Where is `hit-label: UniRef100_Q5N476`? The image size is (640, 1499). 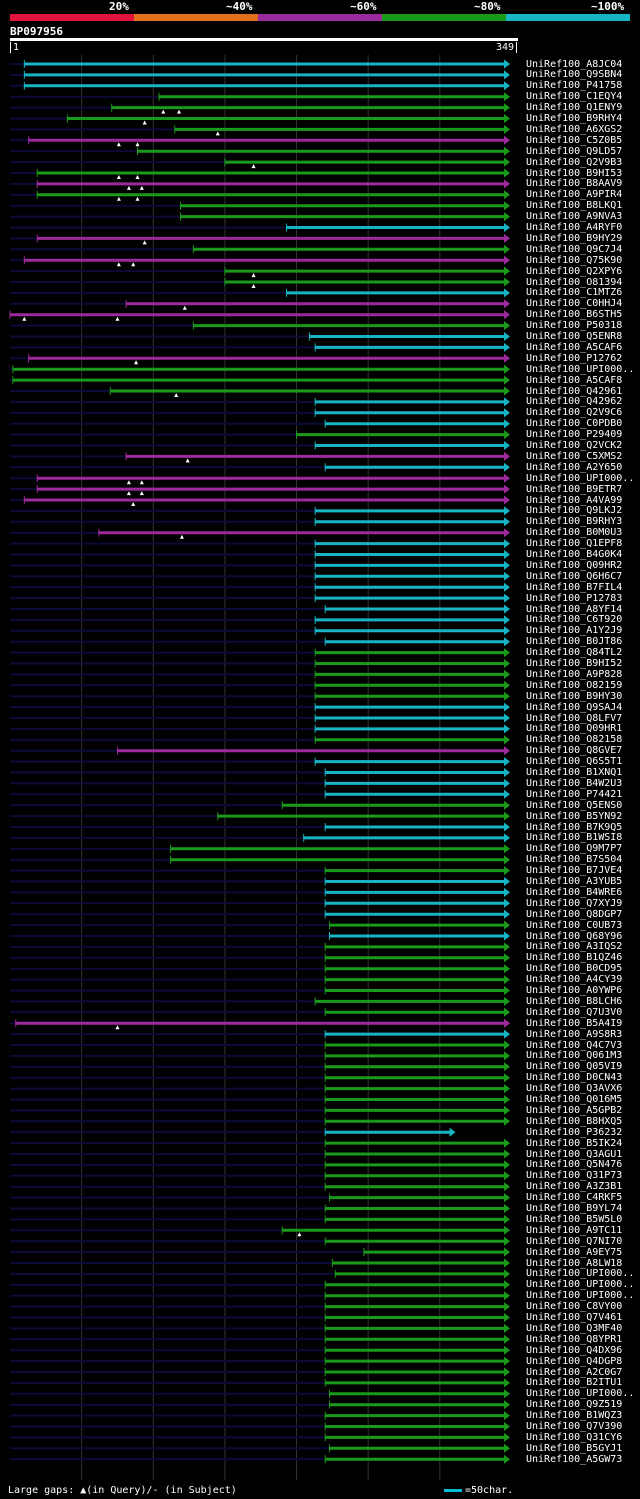
hit-label: UniRef100_Q5N476 is located at coordinates (574, 1165).